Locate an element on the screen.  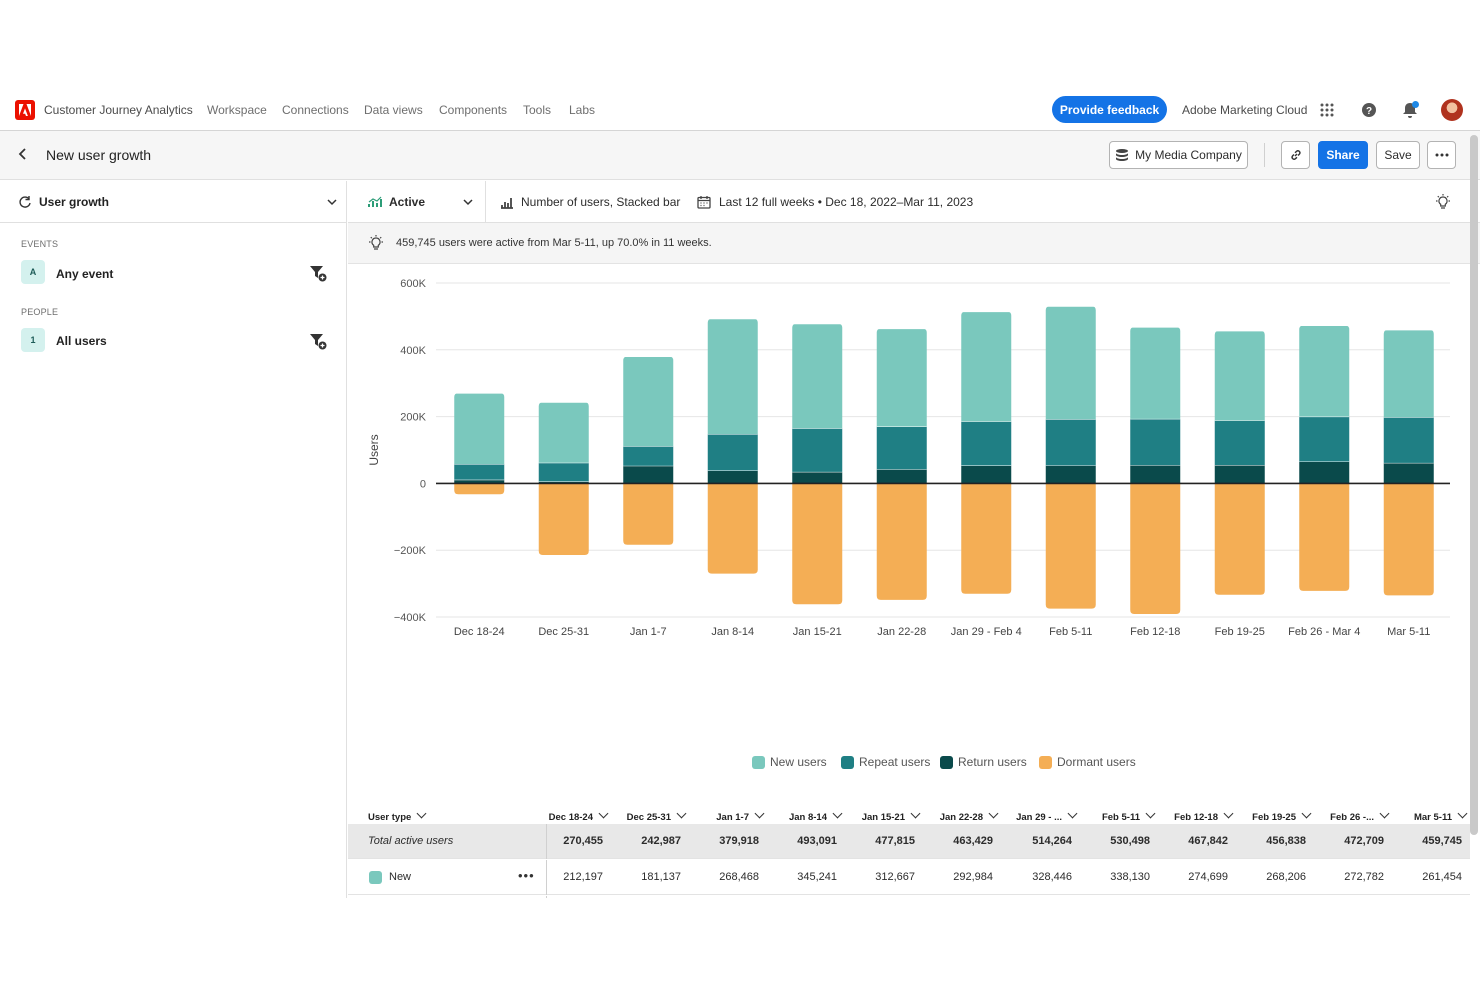
row-more-icon: ••• is located at coordinates (526, 875).